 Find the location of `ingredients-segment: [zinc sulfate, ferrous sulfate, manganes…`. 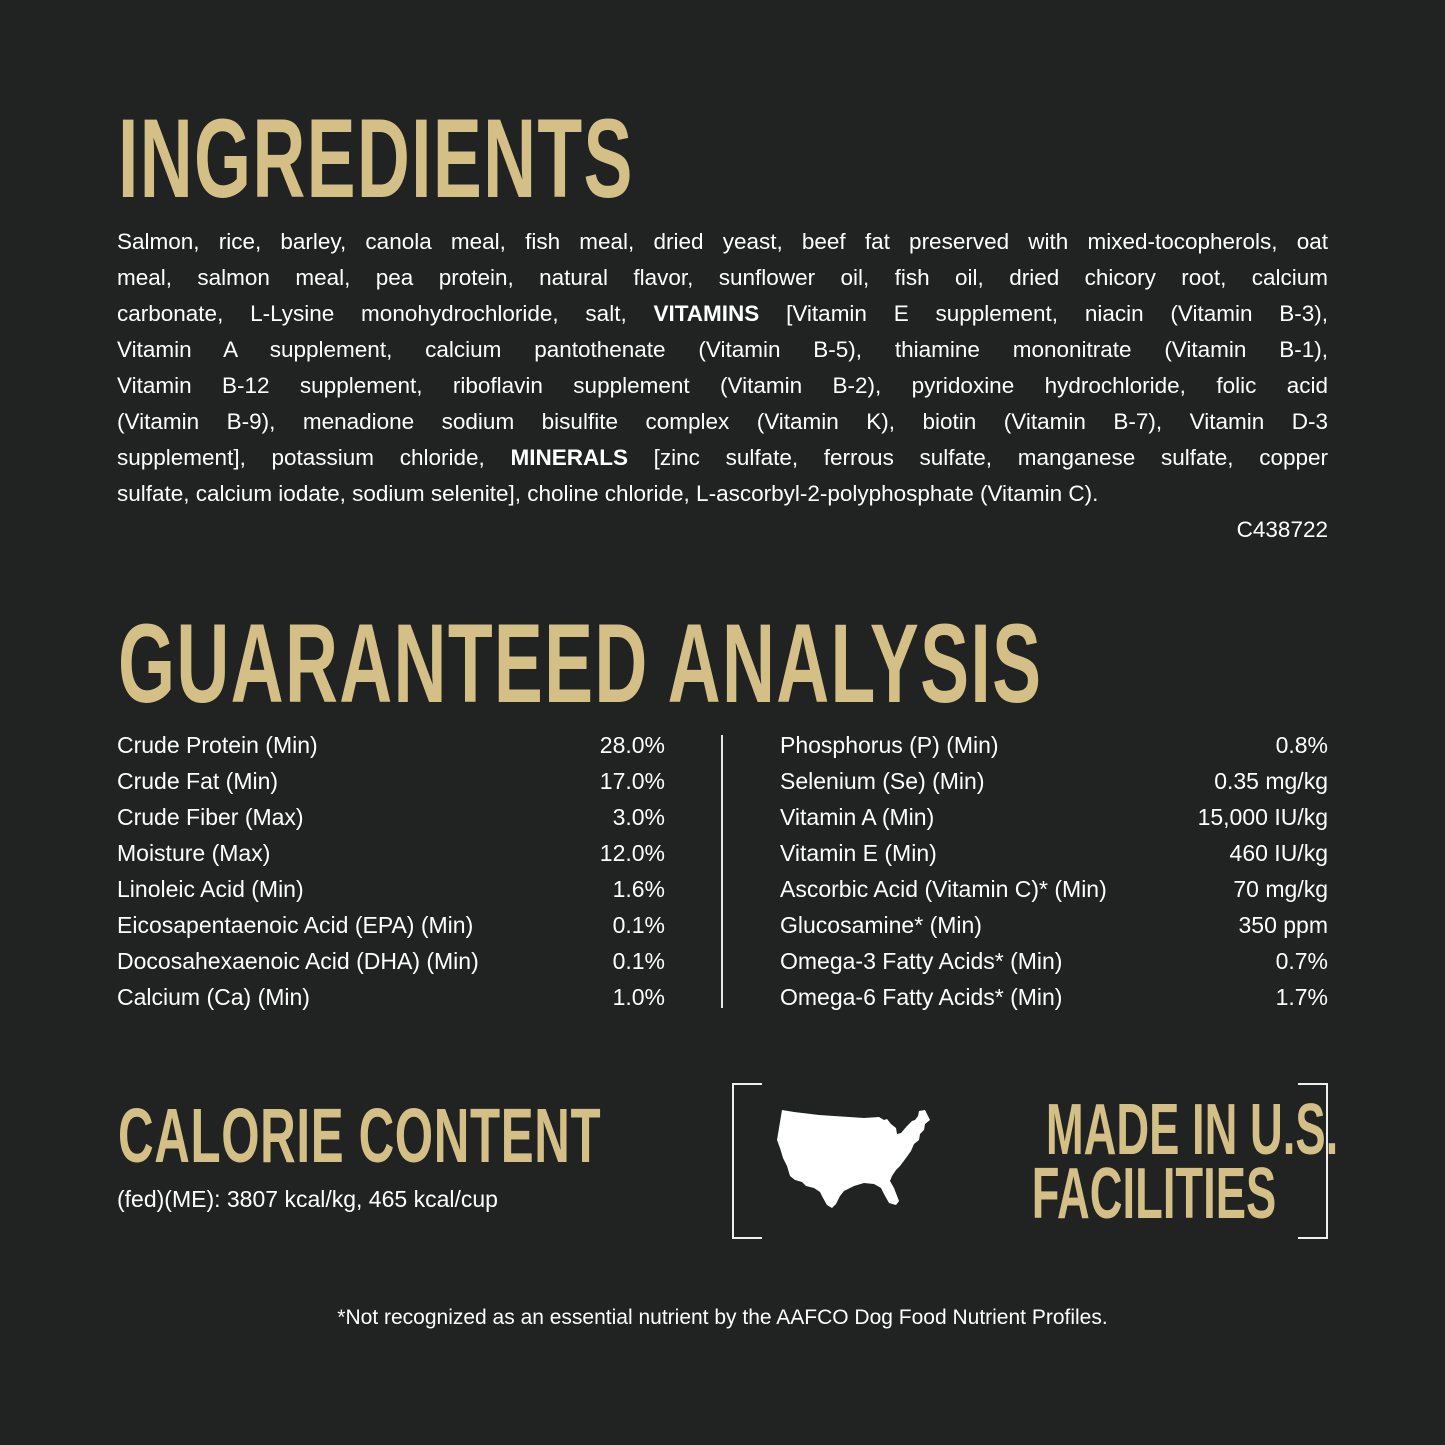

ingredients-segment: [zinc sulfate, ferrous sulfate, manganes… is located at coordinates (977, 457).